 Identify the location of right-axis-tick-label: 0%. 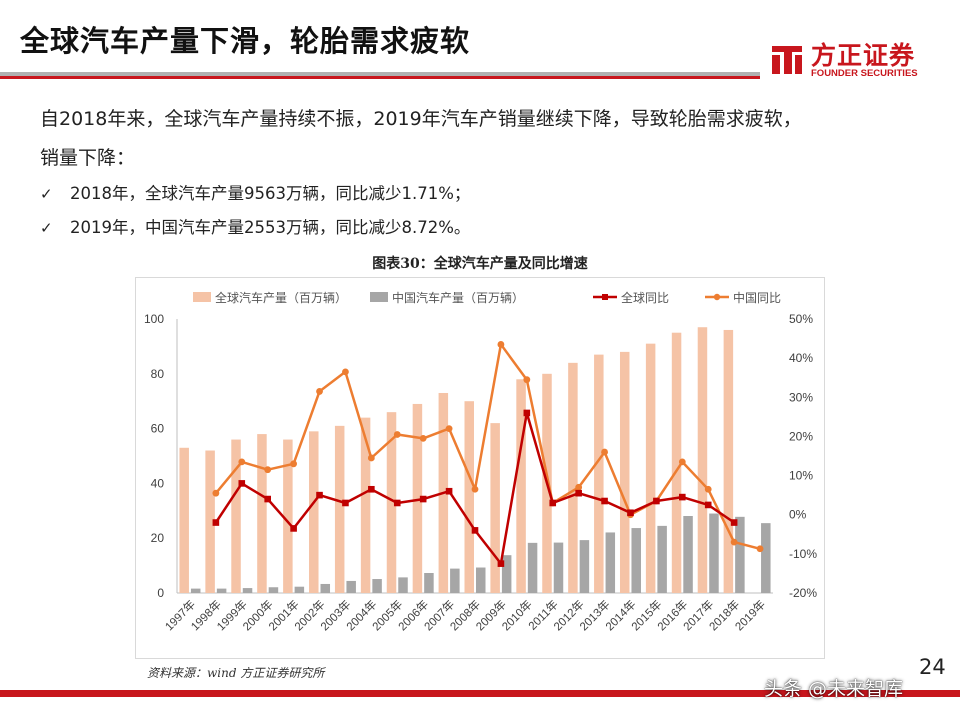
(798, 515).